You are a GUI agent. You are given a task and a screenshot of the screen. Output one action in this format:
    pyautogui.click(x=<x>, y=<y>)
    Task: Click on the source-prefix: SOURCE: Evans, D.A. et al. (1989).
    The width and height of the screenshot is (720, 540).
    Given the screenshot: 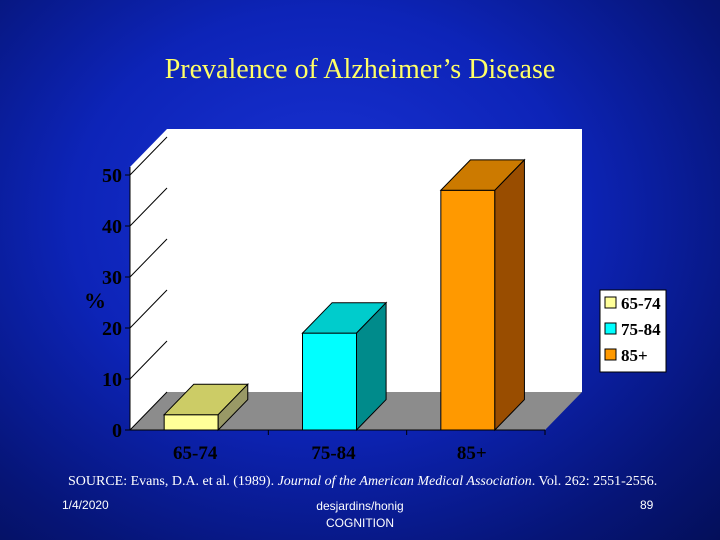 What is the action you would take?
    pyautogui.click(x=173, y=481)
    